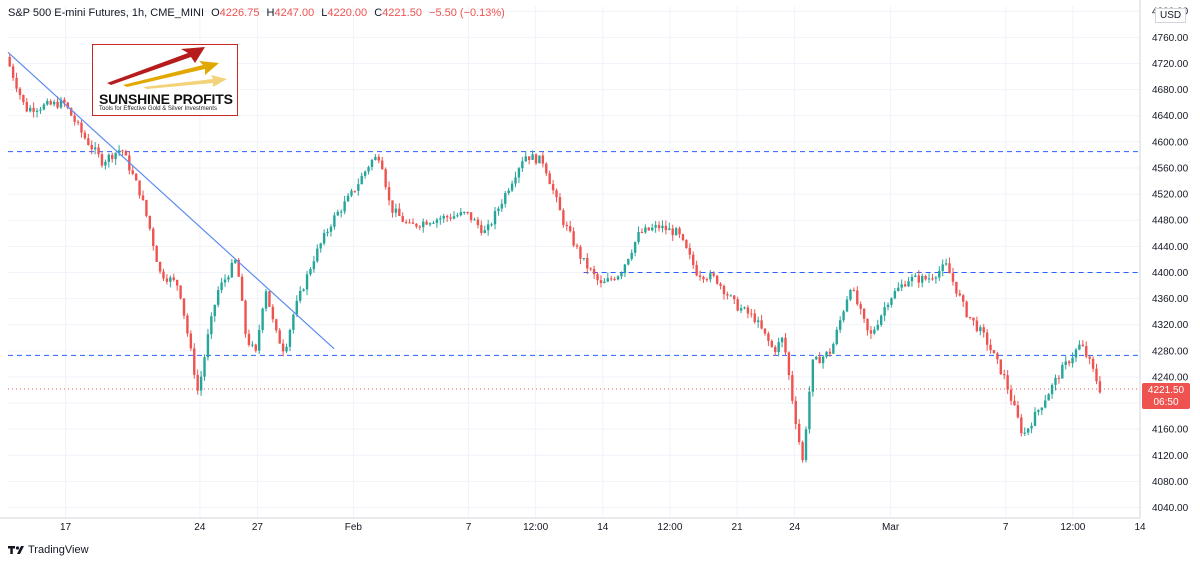 This screenshot has width=1200, height=571. I want to click on last-price-value: 4221.50, so click(1166, 390).